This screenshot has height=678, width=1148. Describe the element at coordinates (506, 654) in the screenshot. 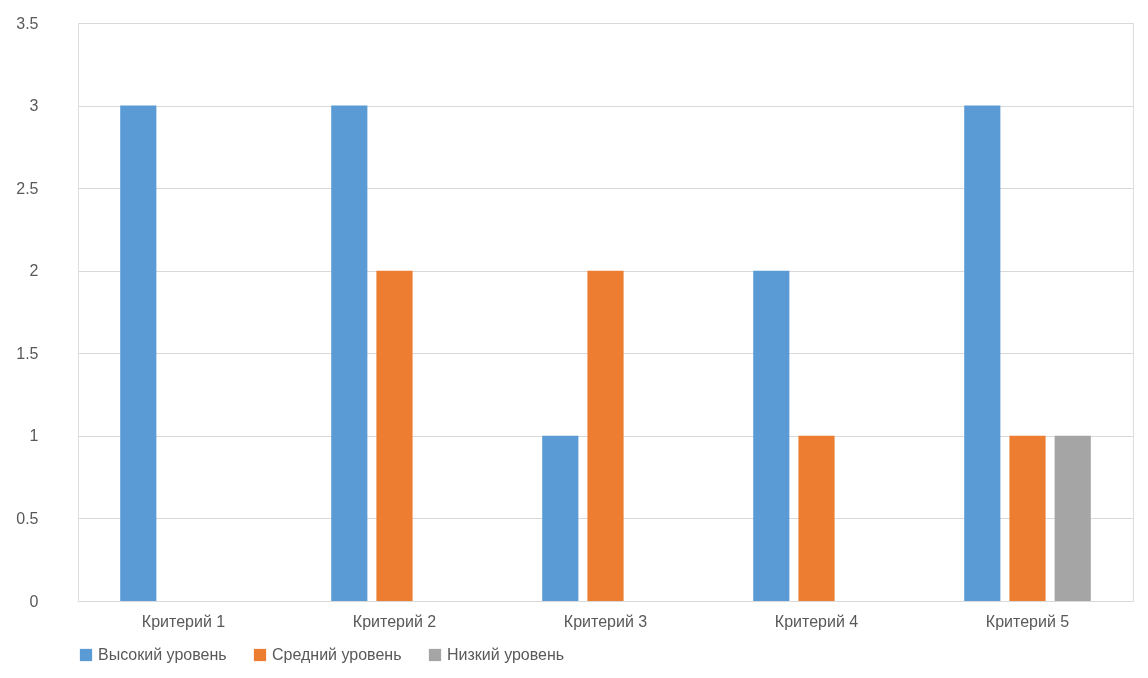

I see `legend-label: Низкий уровень` at that location.